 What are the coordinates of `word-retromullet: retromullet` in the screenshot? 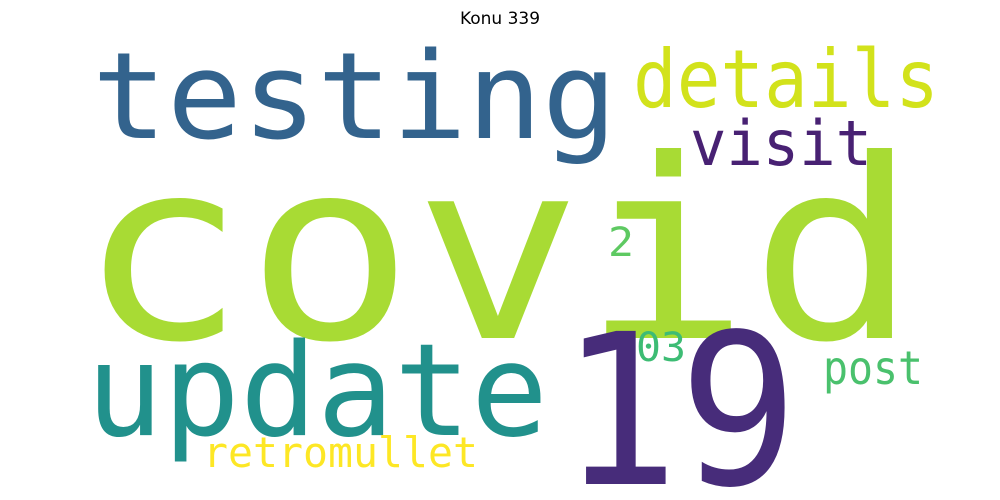 It's located at (340, 452).